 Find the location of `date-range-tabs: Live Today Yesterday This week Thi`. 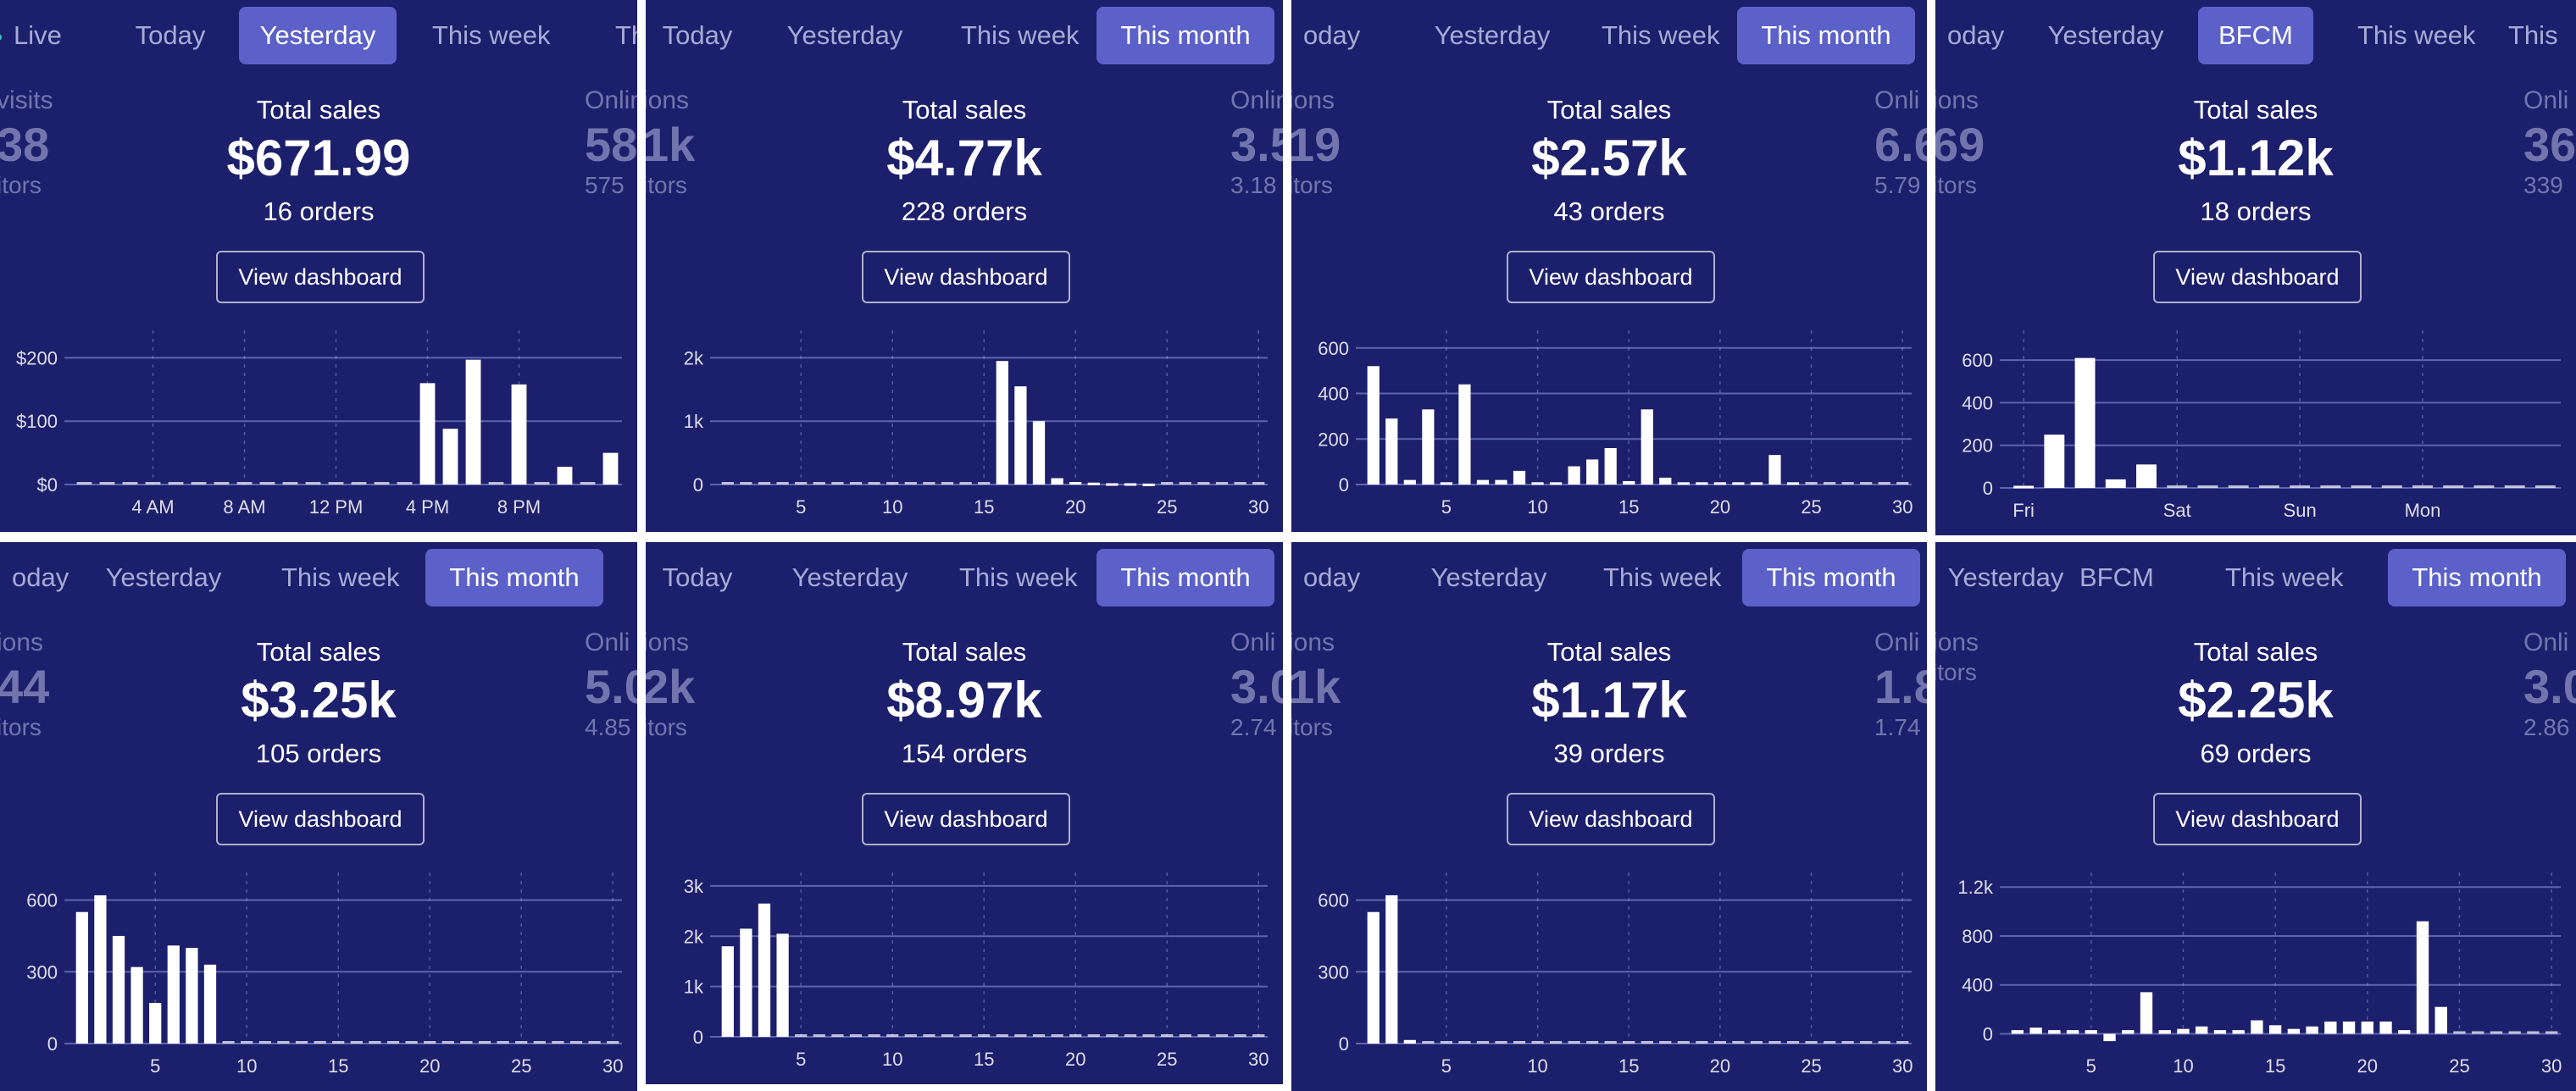

date-range-tabs: Live Today Yesterday This week Thi is located at coordinates (318, 32).